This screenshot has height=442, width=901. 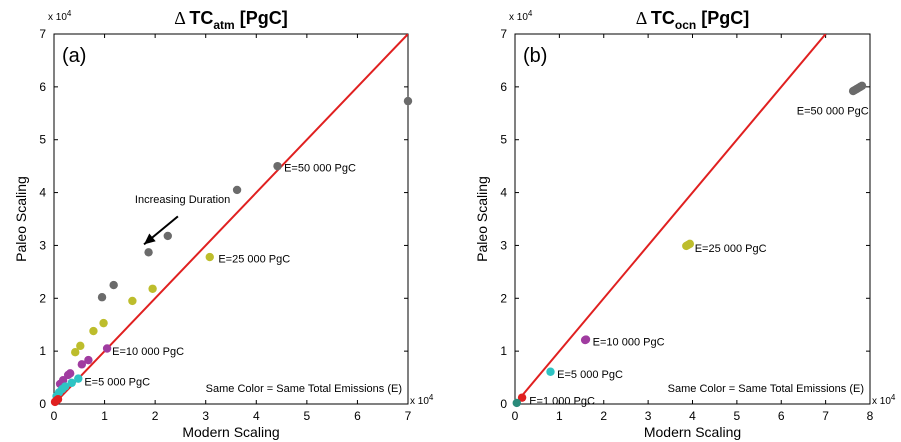 I want to click on title-sub: atm, so click(x=223, y=25).